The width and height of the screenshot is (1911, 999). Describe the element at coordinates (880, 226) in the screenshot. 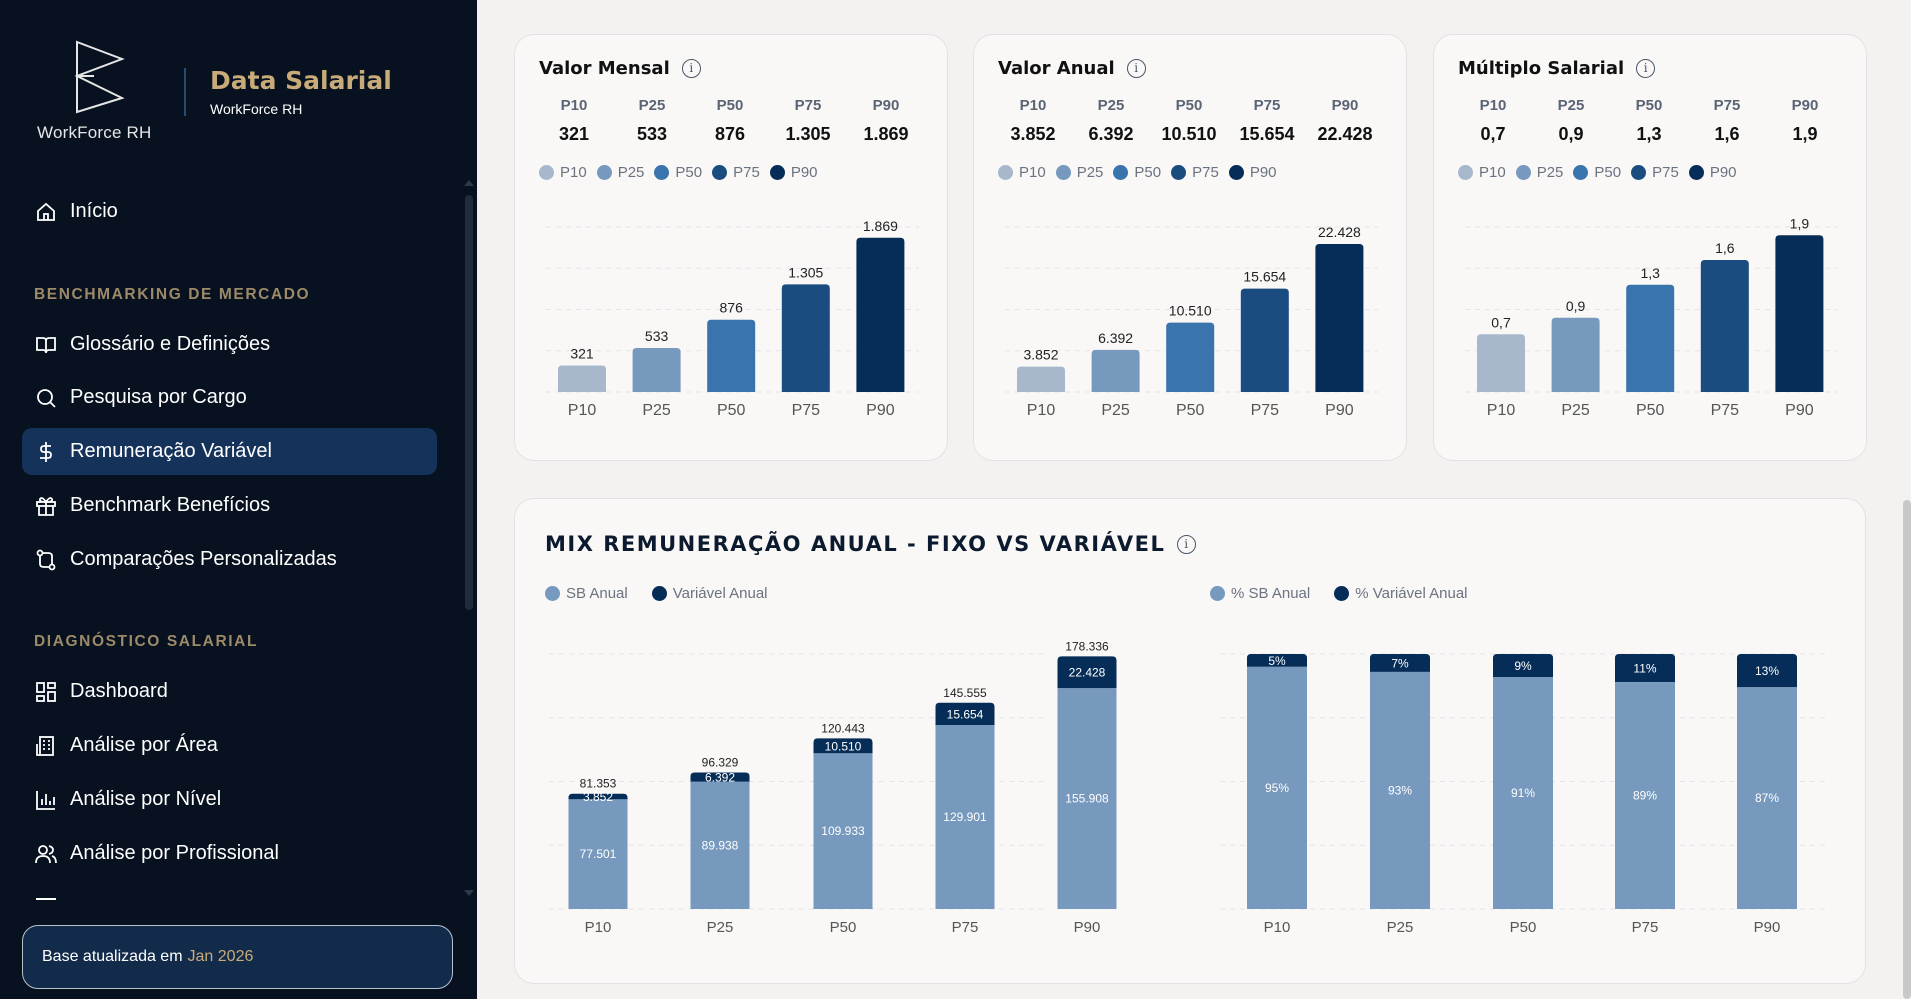

I see `data-label: 1.869` at that location.